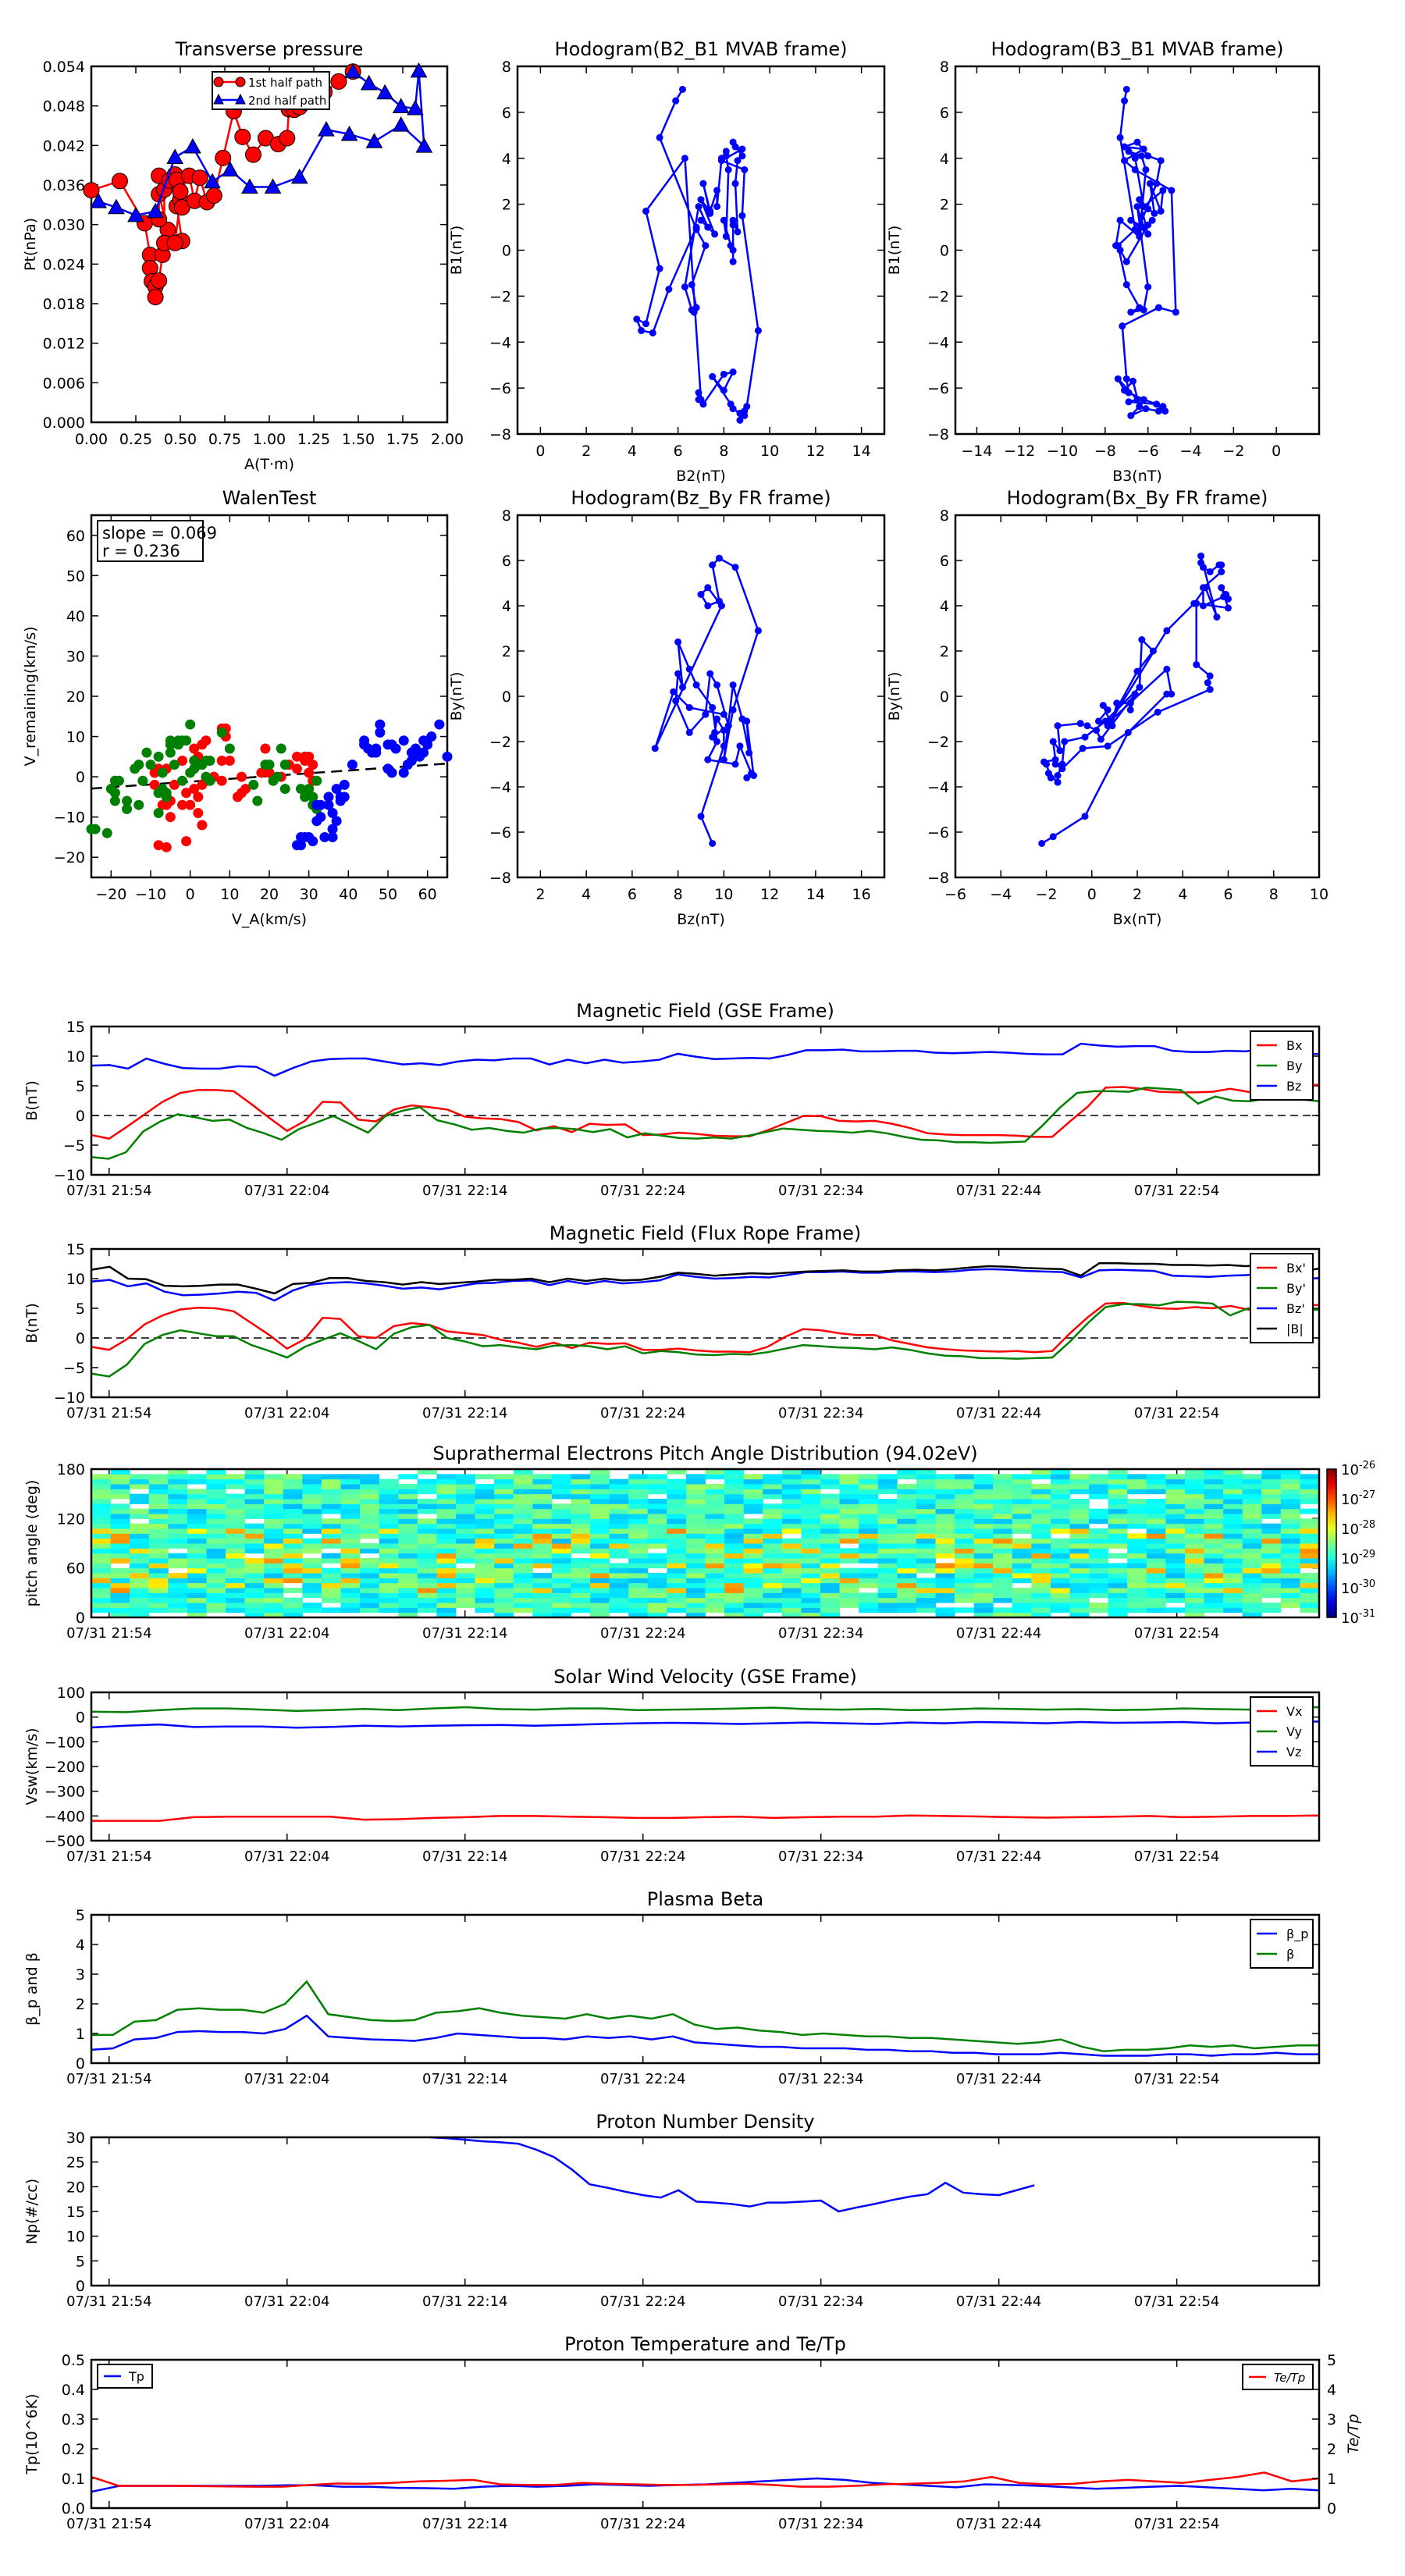 The image size is (1405, 2576). What do you see at coordinates (679, 894) in the screenshot?
I see `x-tick-label: 8` at bounding box center [679, 894].